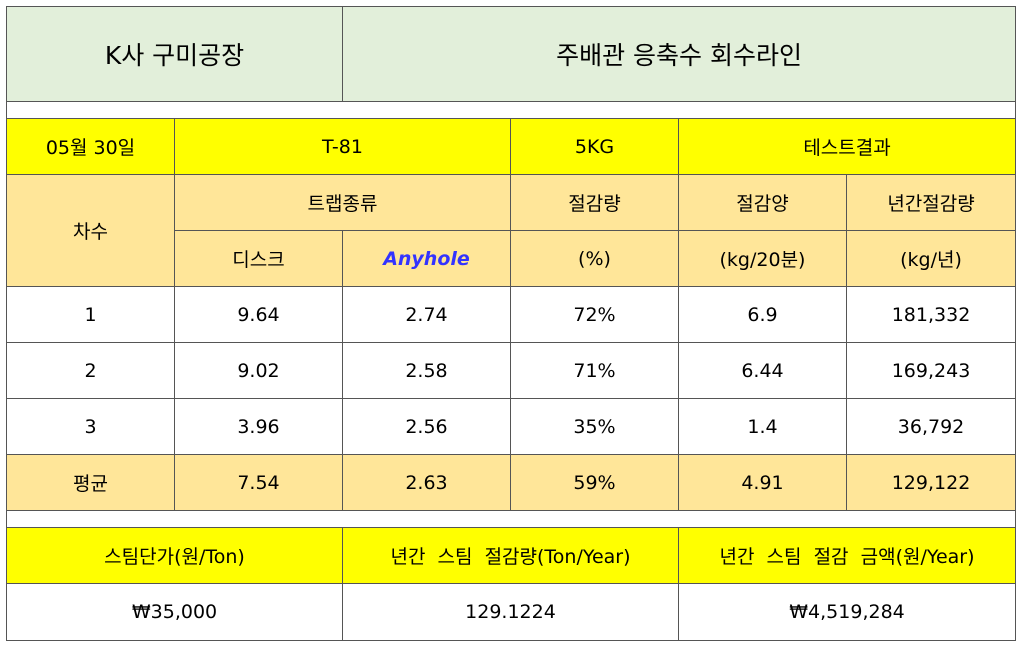 The image size is (1020, 655). What do you see at coordinates (679, 54) in the screenshot?
I see `line-cell: 주배관 응축수 회수라인` at bounding box center [679, 54].